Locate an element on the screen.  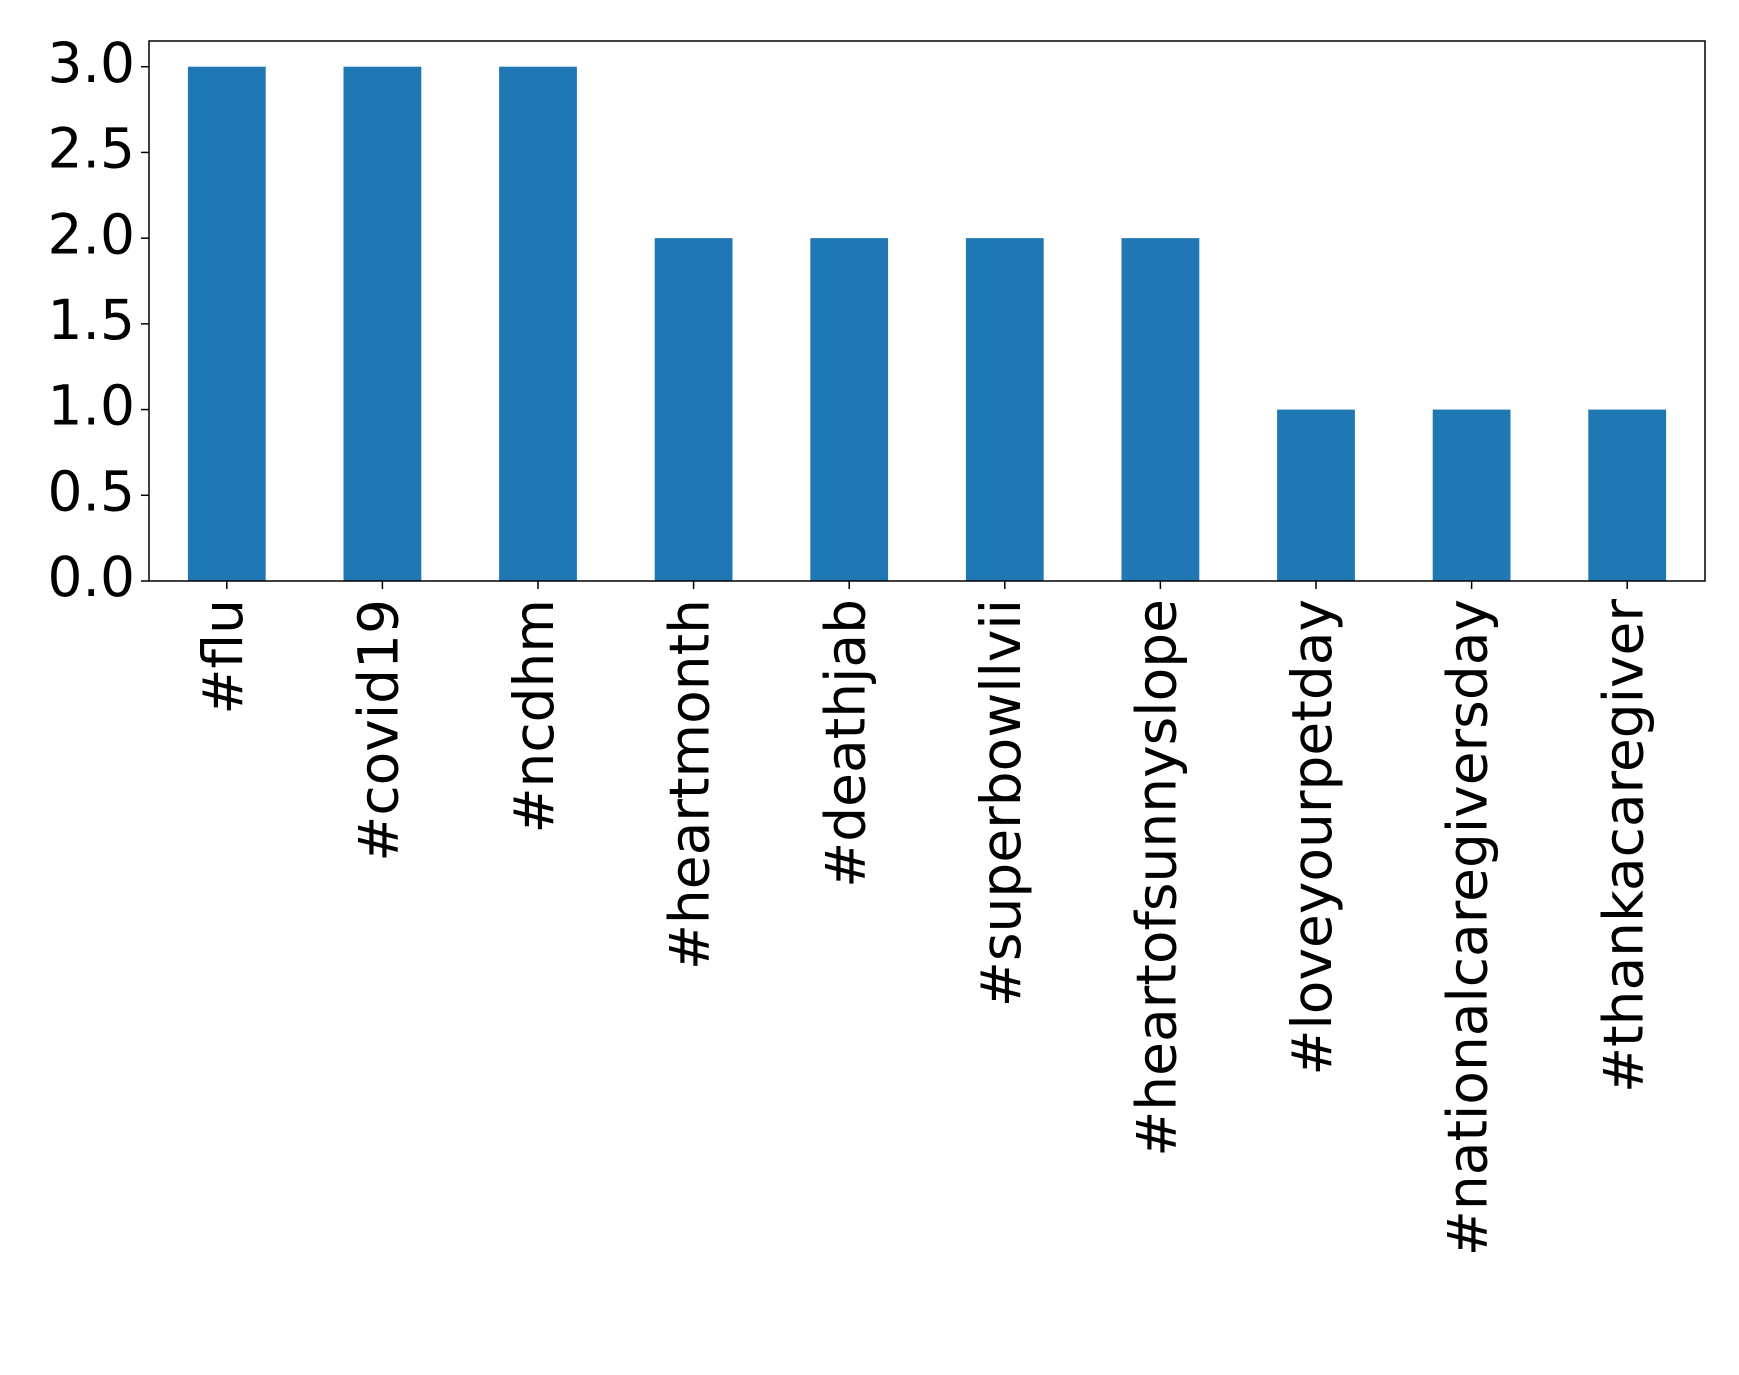
x-tick-label: #loveyourpetday is located at coordinates (1312, 837).